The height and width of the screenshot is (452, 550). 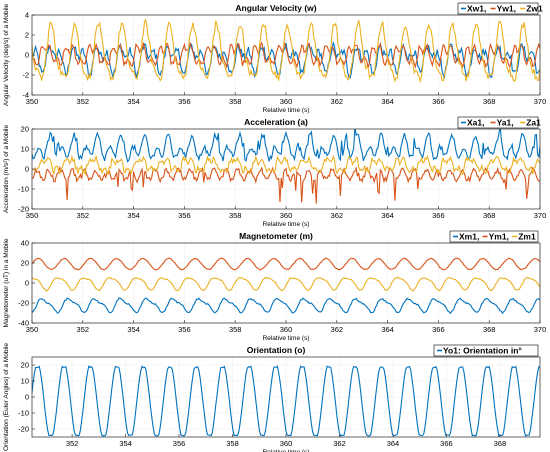 I want to click on y-tick-label: 40, so click(x=25, y=243).